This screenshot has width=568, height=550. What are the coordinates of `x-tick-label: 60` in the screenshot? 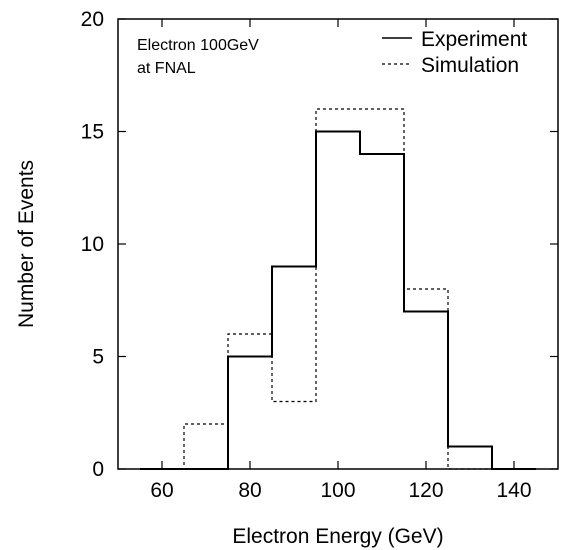 It's located at (161, 490).